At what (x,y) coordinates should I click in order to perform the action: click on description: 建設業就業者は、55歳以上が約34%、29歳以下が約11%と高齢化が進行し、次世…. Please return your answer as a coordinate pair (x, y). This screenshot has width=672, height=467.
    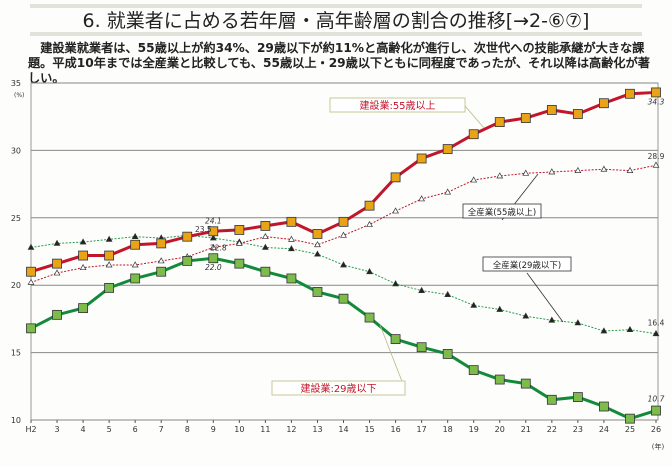
    Looking at the image, I should click on (339, 63).